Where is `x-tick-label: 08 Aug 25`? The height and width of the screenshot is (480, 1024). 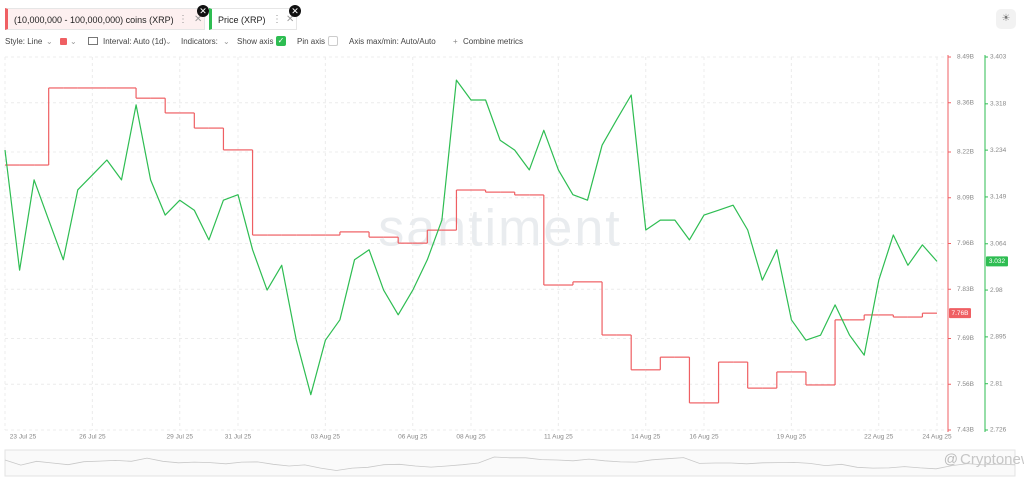
x-tick-label: 08 Aug 25 is located at coordinates (471, 437).